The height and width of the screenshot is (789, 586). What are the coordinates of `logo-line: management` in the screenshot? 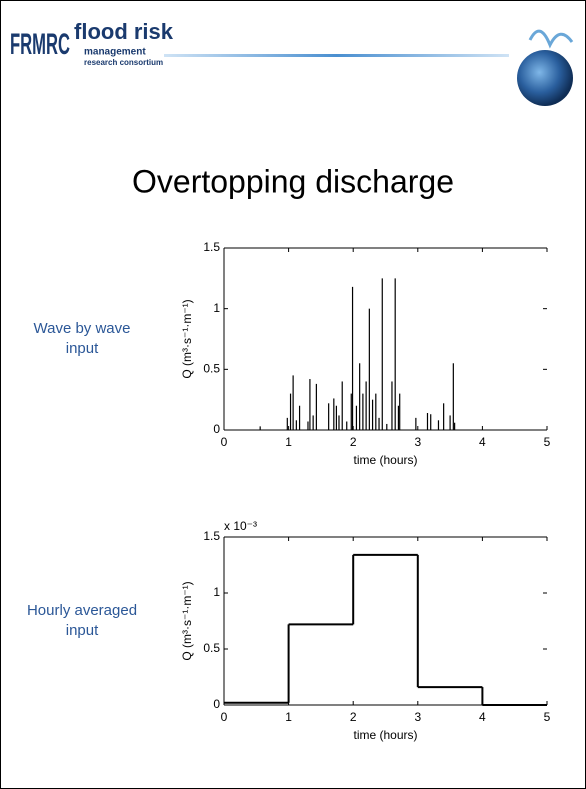 It's located at (115, 52).